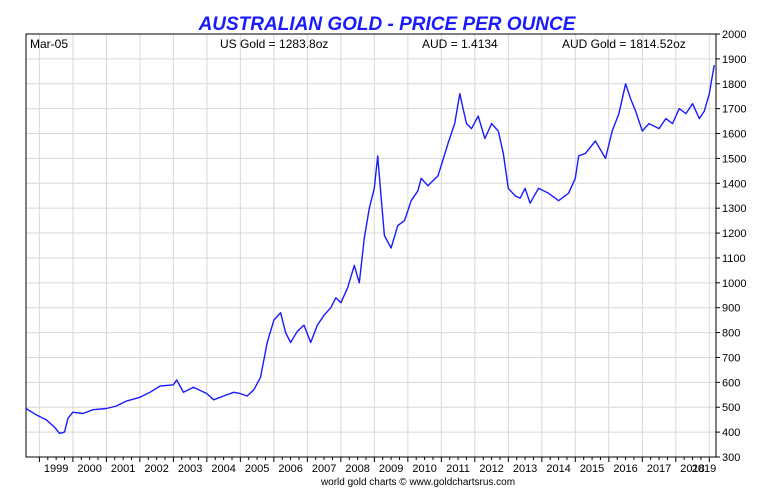 The width and height of the screenshot is (777, 497). What do you see at coordinates (734, 35) in the screenshot?
I see `y-tick-label: 2000` at bounding box center [734, 35].